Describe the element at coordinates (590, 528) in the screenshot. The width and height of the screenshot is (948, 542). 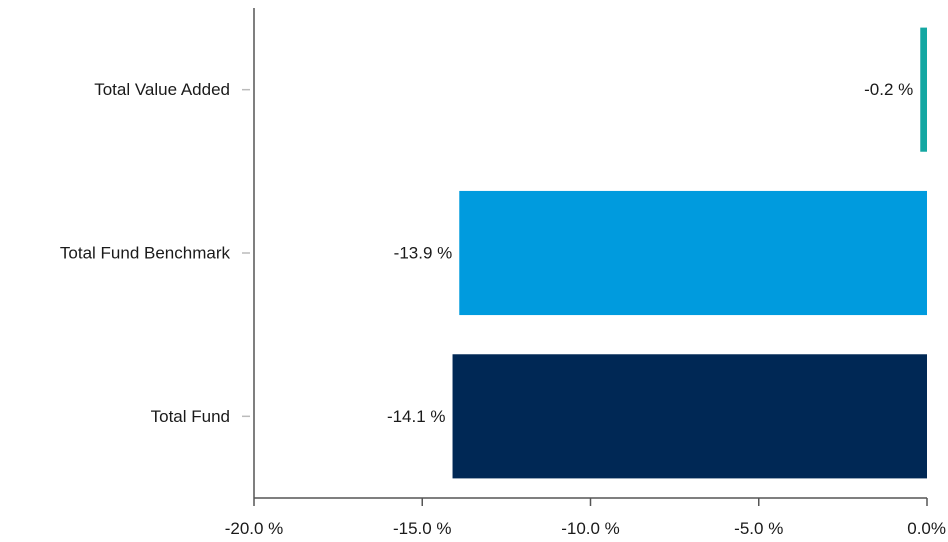
I see `x-tick-label: -10.0 %` at that location.